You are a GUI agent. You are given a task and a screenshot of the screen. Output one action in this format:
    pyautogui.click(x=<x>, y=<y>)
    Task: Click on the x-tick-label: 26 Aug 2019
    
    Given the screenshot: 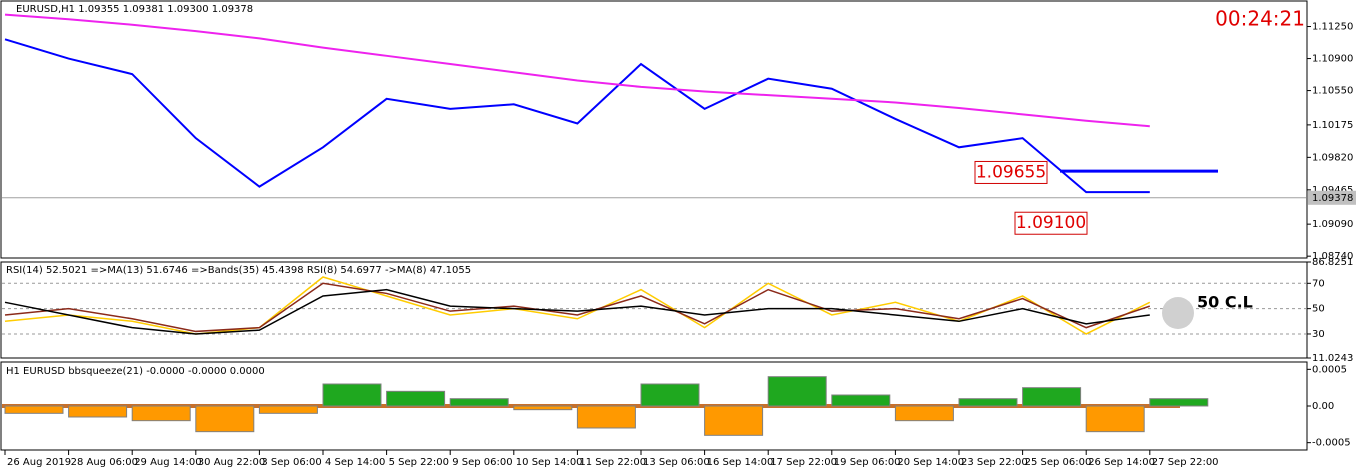 What is the action you would take?
    pyautogui.click(x=39, y=462)
    